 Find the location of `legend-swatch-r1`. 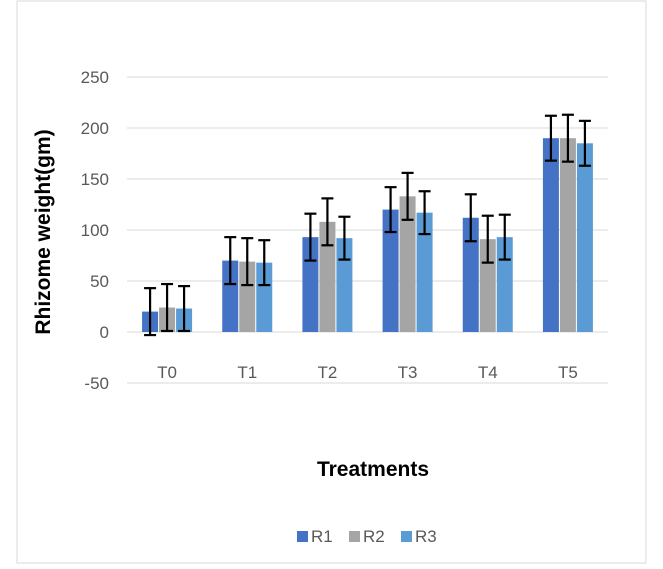

legend-swatch-r1 is located at coordinates (302, 536).